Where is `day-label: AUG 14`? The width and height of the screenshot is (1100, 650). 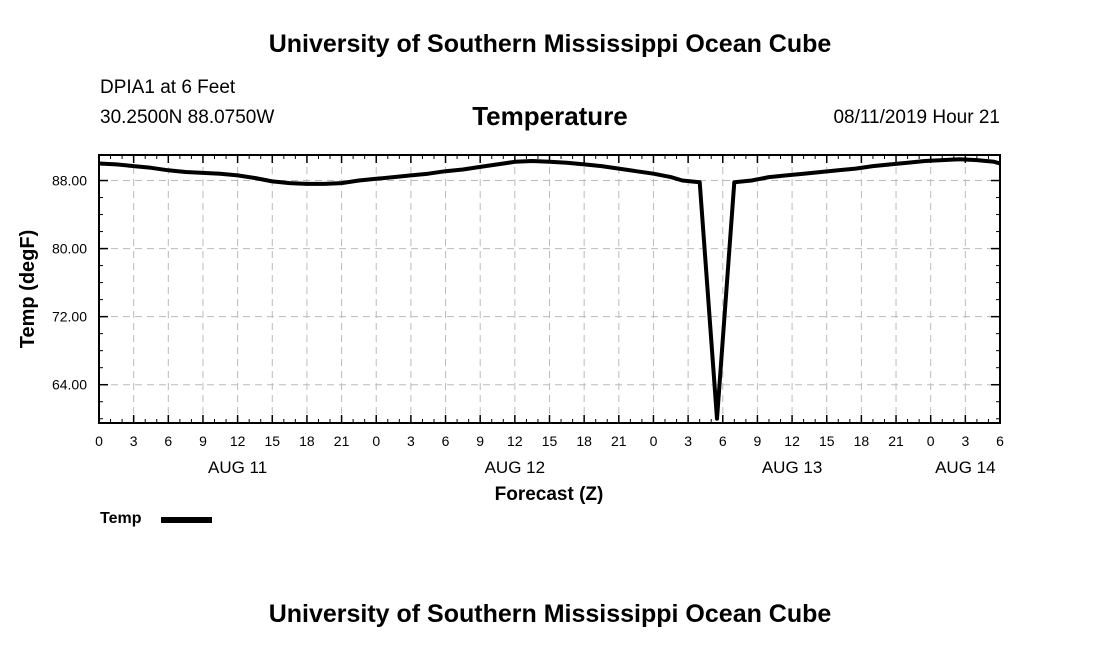 day-label: AUG 14 is located at coordinates (965, 467).